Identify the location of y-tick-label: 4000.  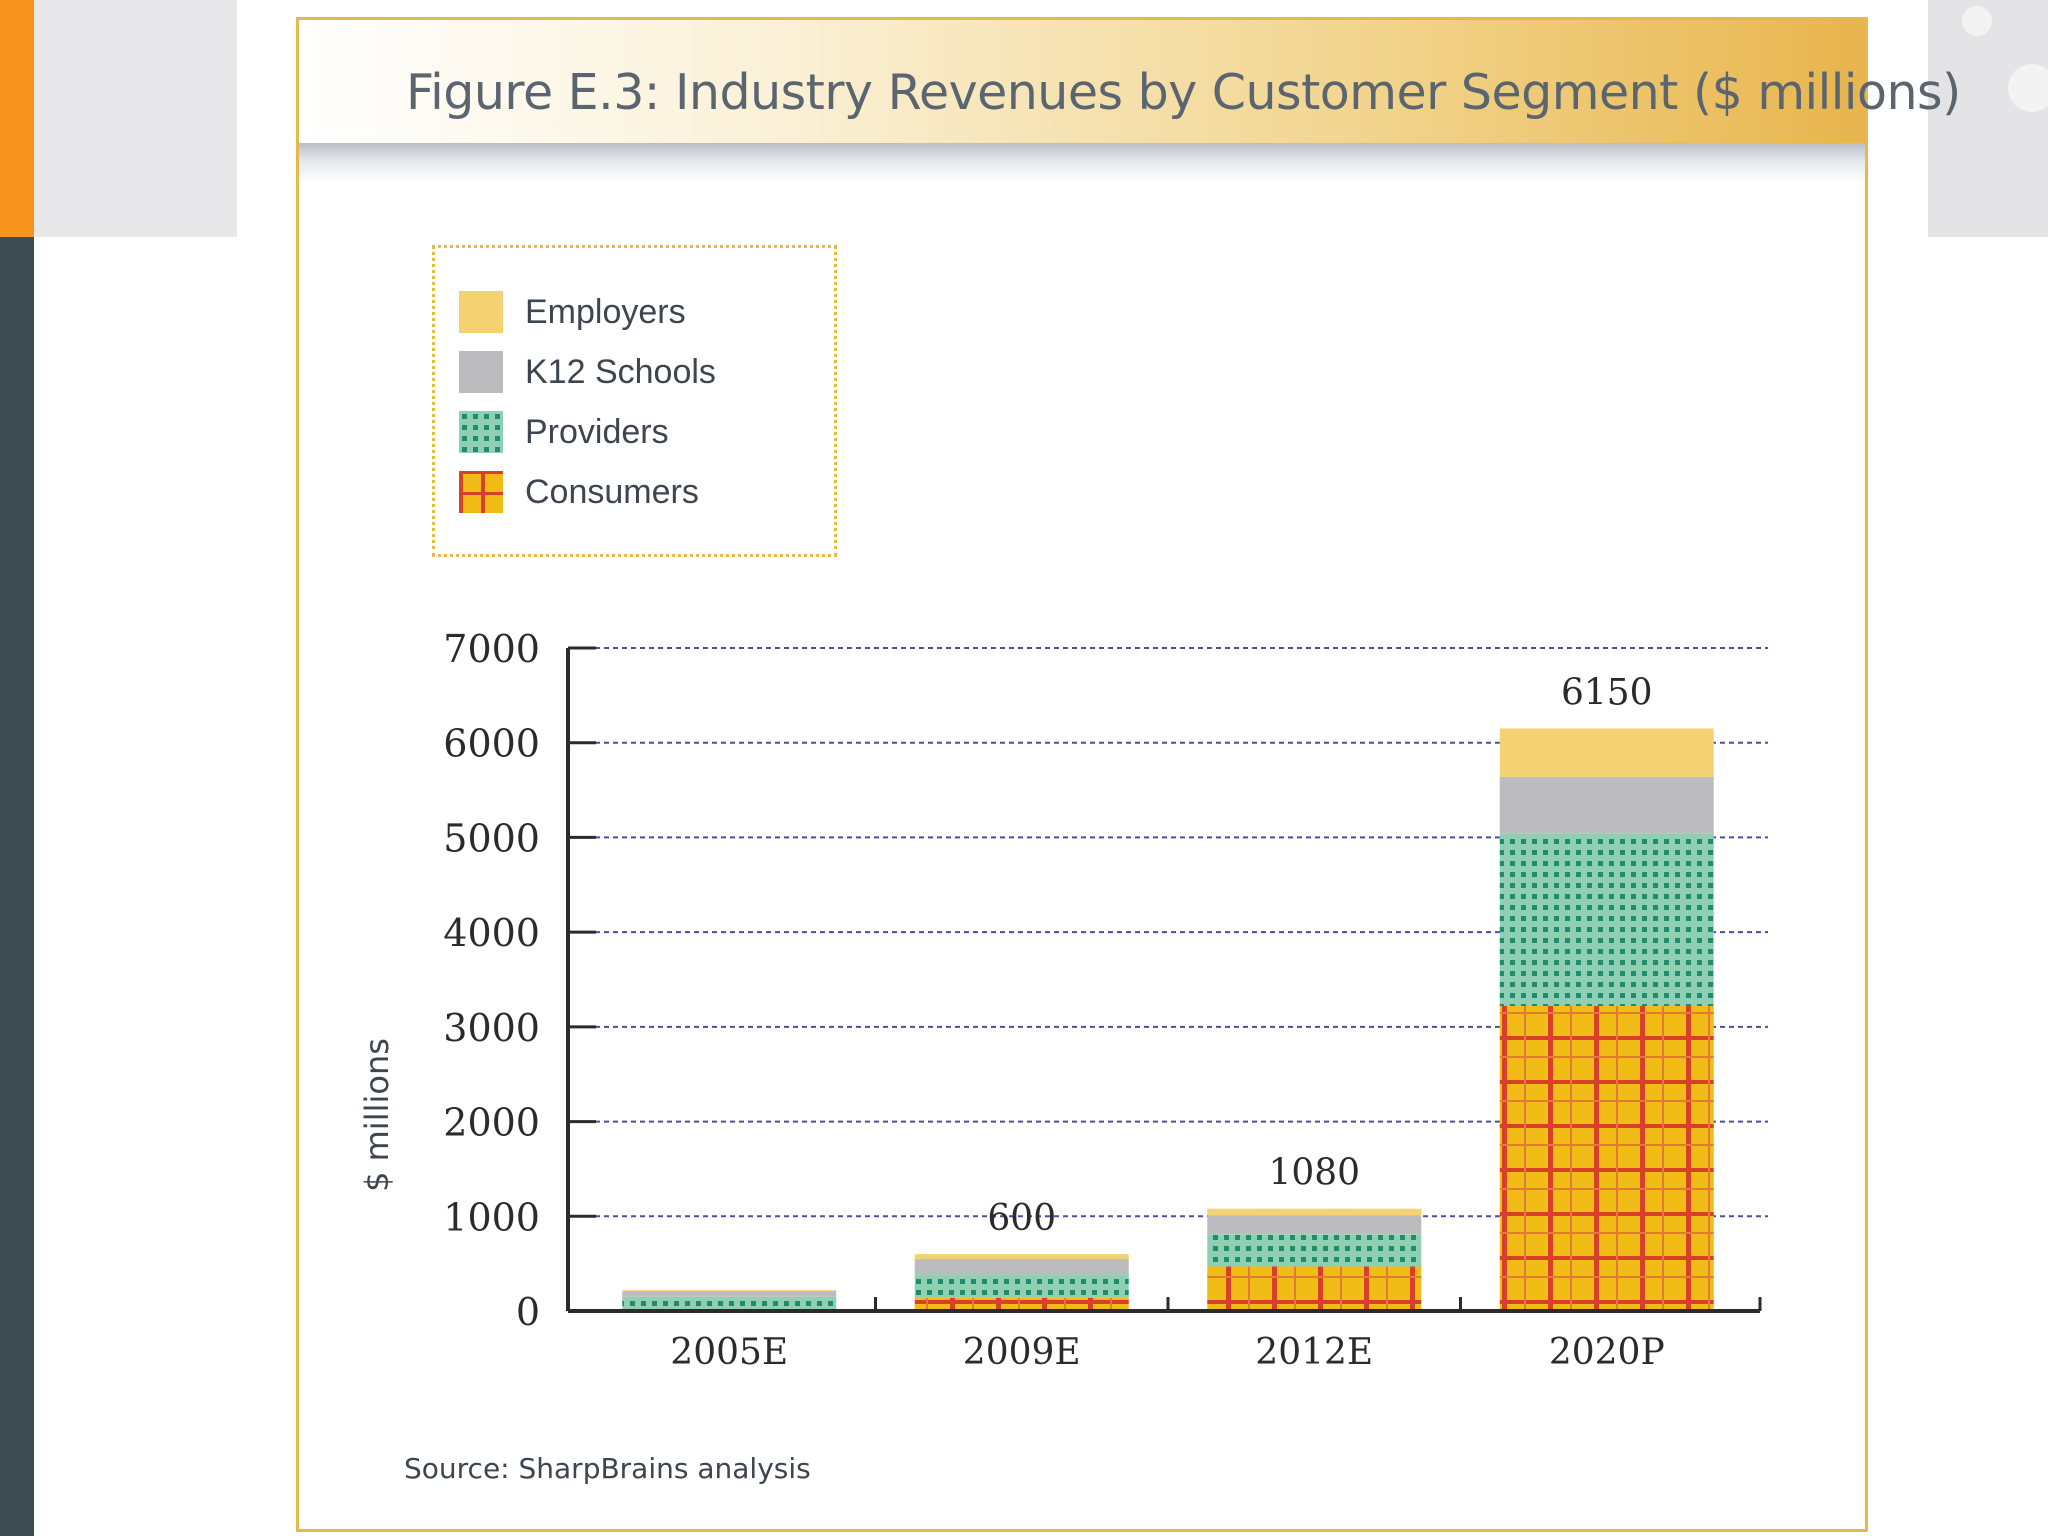
(491, 933).